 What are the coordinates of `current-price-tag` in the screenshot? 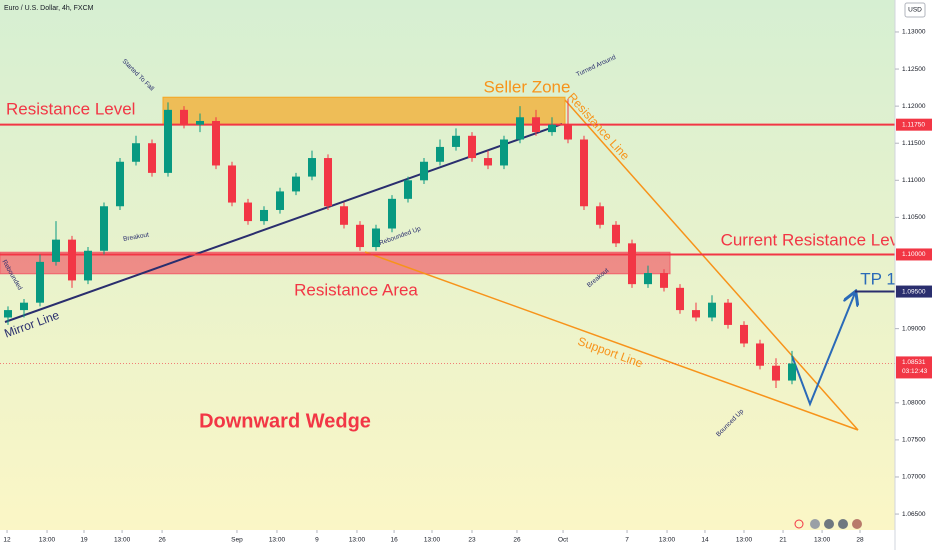 It's located at (914, 367).